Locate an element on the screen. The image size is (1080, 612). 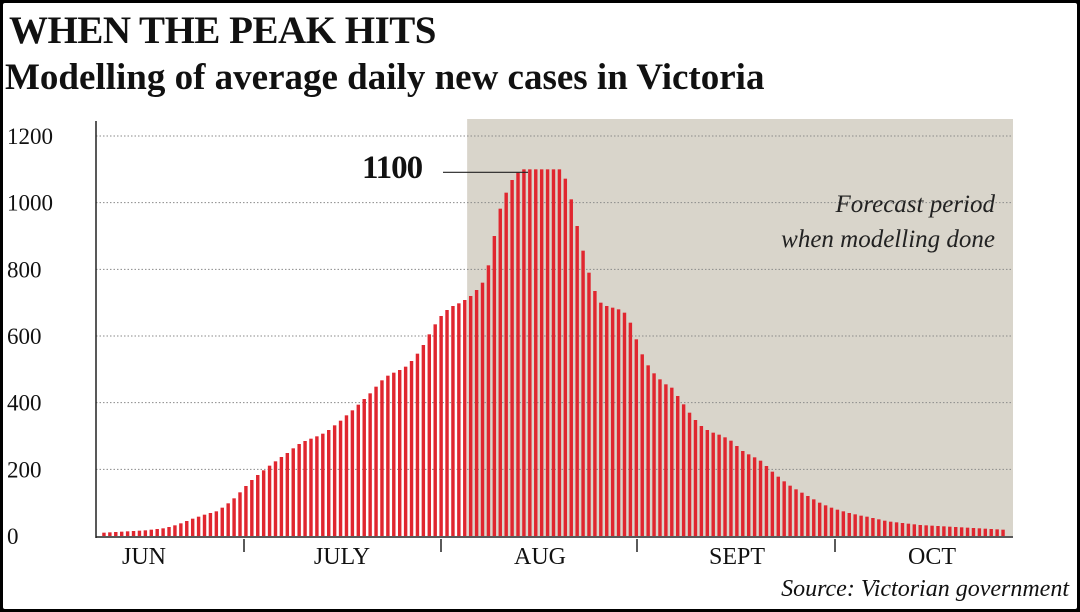
y-tick-label: 200 is located at coordinates (24, 469).